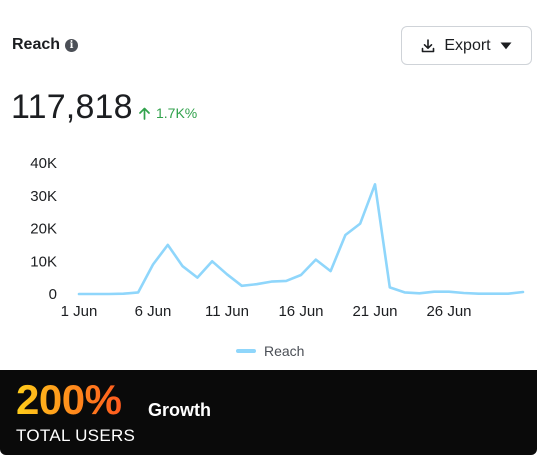 The image size is (537, 455). What do you see at coordinates (506, 45) in the screenshot?
I see `caret-down-icon` at bounding box center [506, 45].